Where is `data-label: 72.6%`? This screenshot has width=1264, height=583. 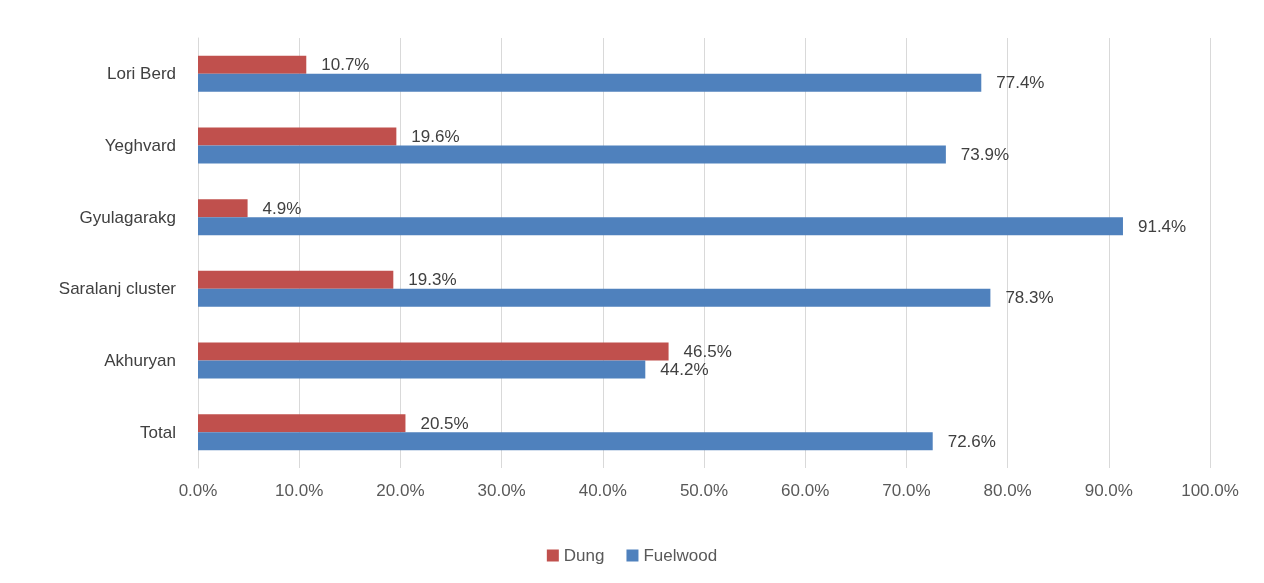
data-label: 72.6% is located at coordinates (971, 441).